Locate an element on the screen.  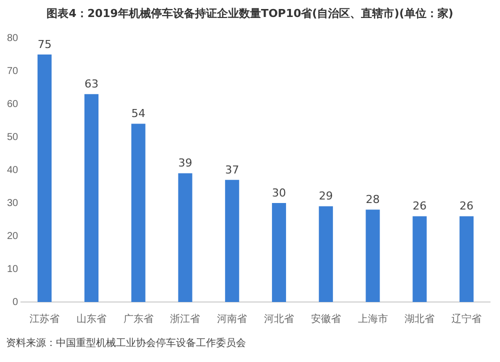
y-tick-label: 10 is located at coordinates (13, 269).